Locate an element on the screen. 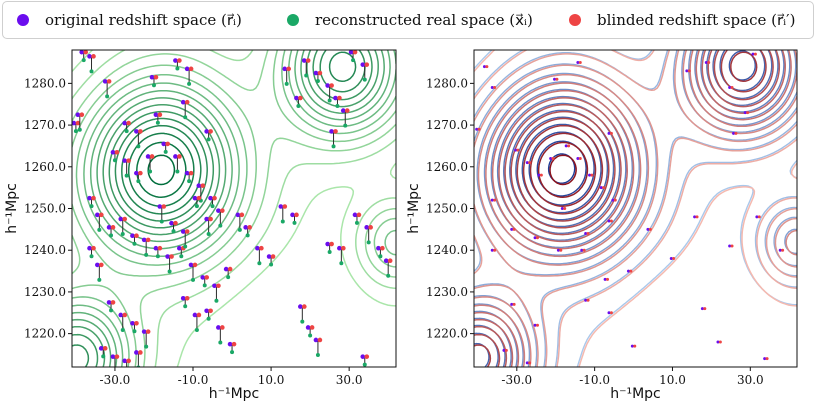  legend-label-reconstructed: reconstructed real space (x⃗ᵢ) is located at coordinates (424, 20).